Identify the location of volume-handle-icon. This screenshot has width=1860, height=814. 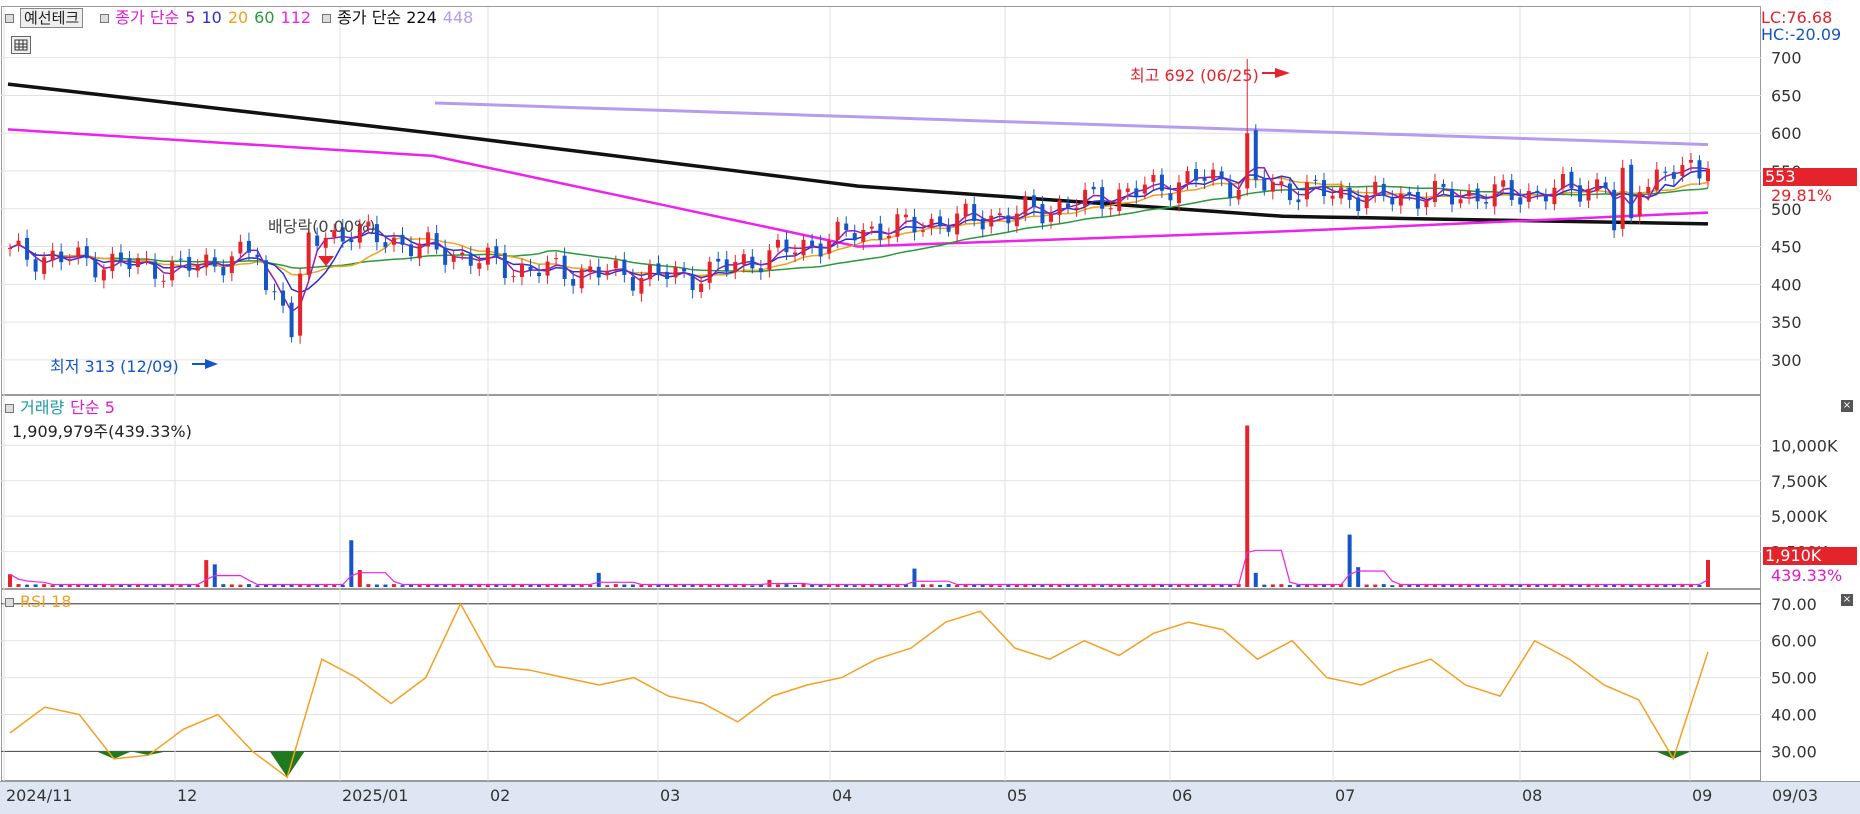
(9, 408).